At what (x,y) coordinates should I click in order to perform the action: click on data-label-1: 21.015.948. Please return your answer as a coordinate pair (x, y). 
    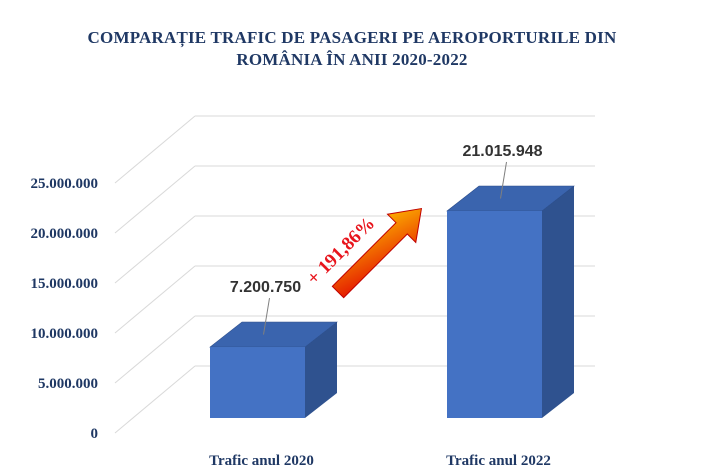
    Looking at the image, I should click on (502, 151).